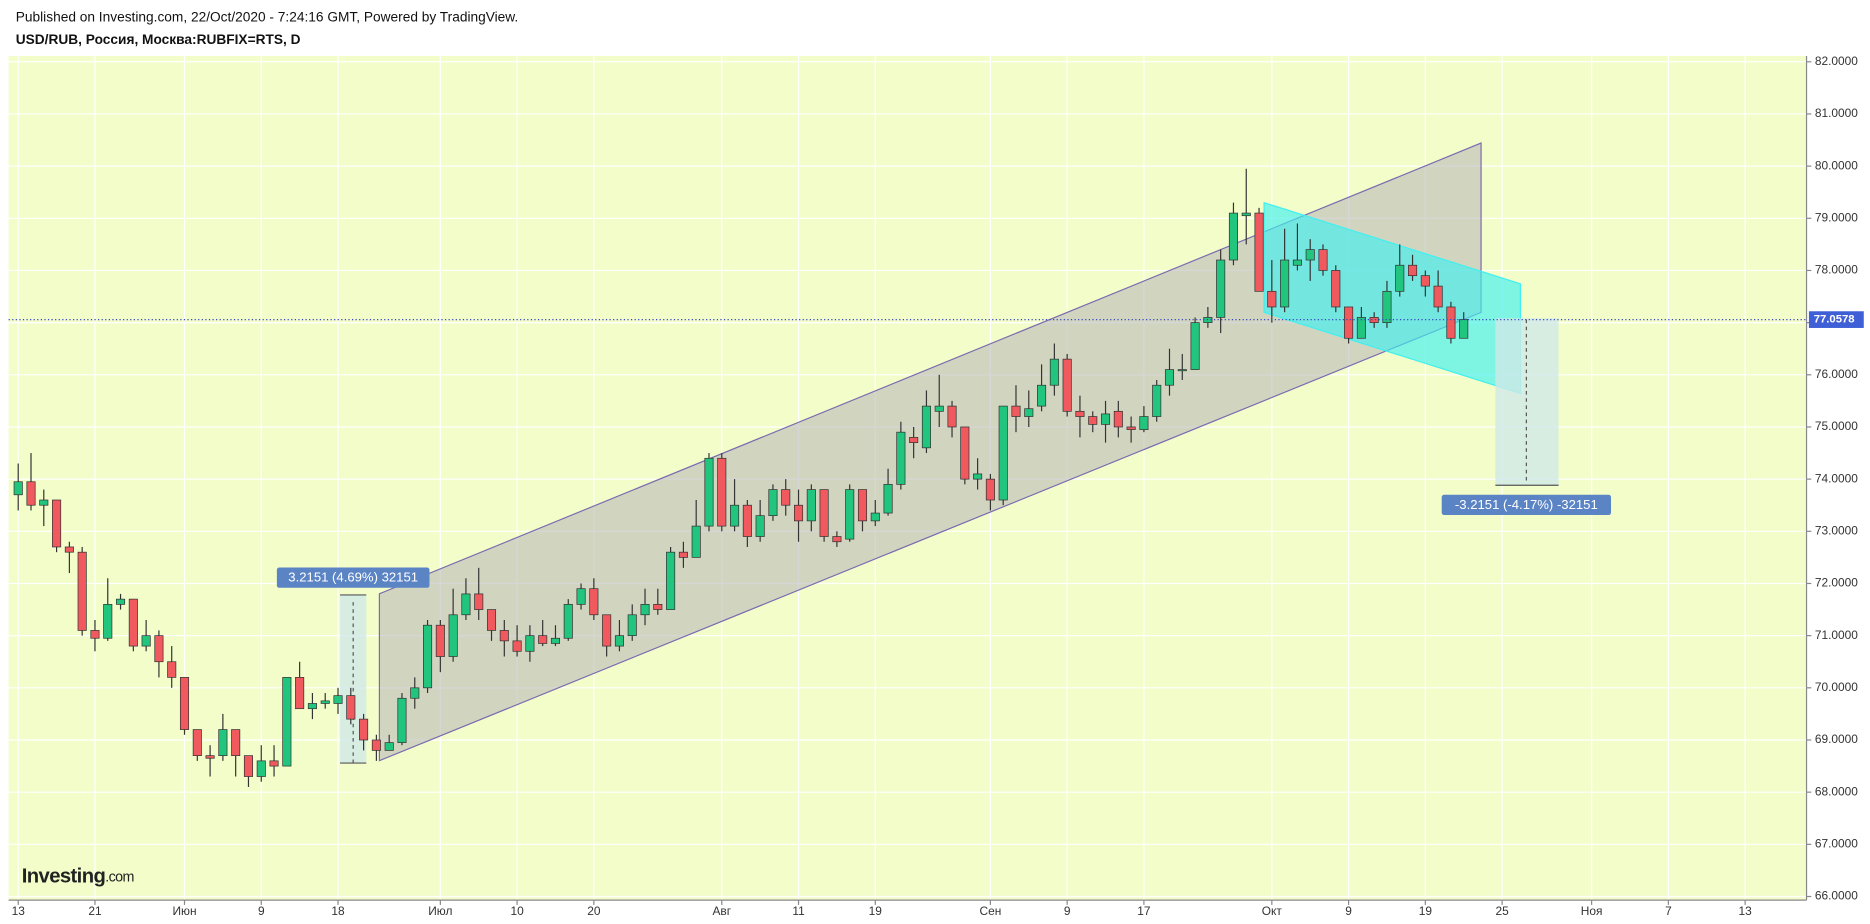 This screenshot has width=1870, height=924. What do you see at coordinates (1836, 896) in the screenshot?
I see `y-tick-label: 66.0000` at bounding box center [1836, 896].